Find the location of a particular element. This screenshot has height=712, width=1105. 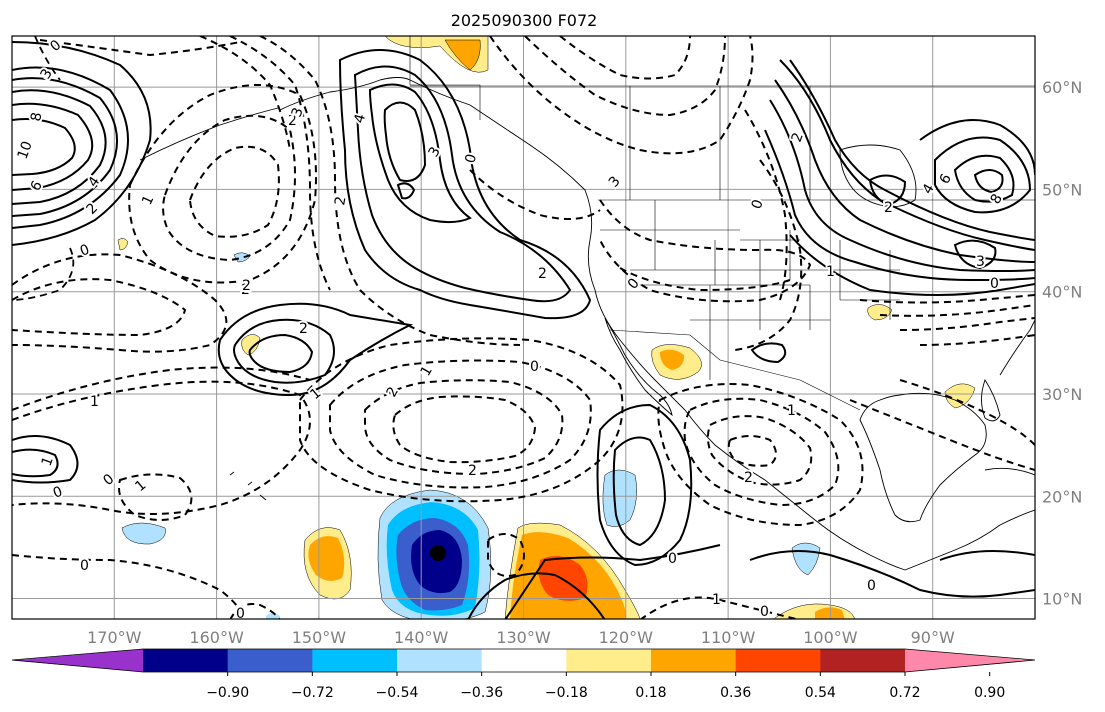

lon-label: 110°W is located at coordinates (728, 637).